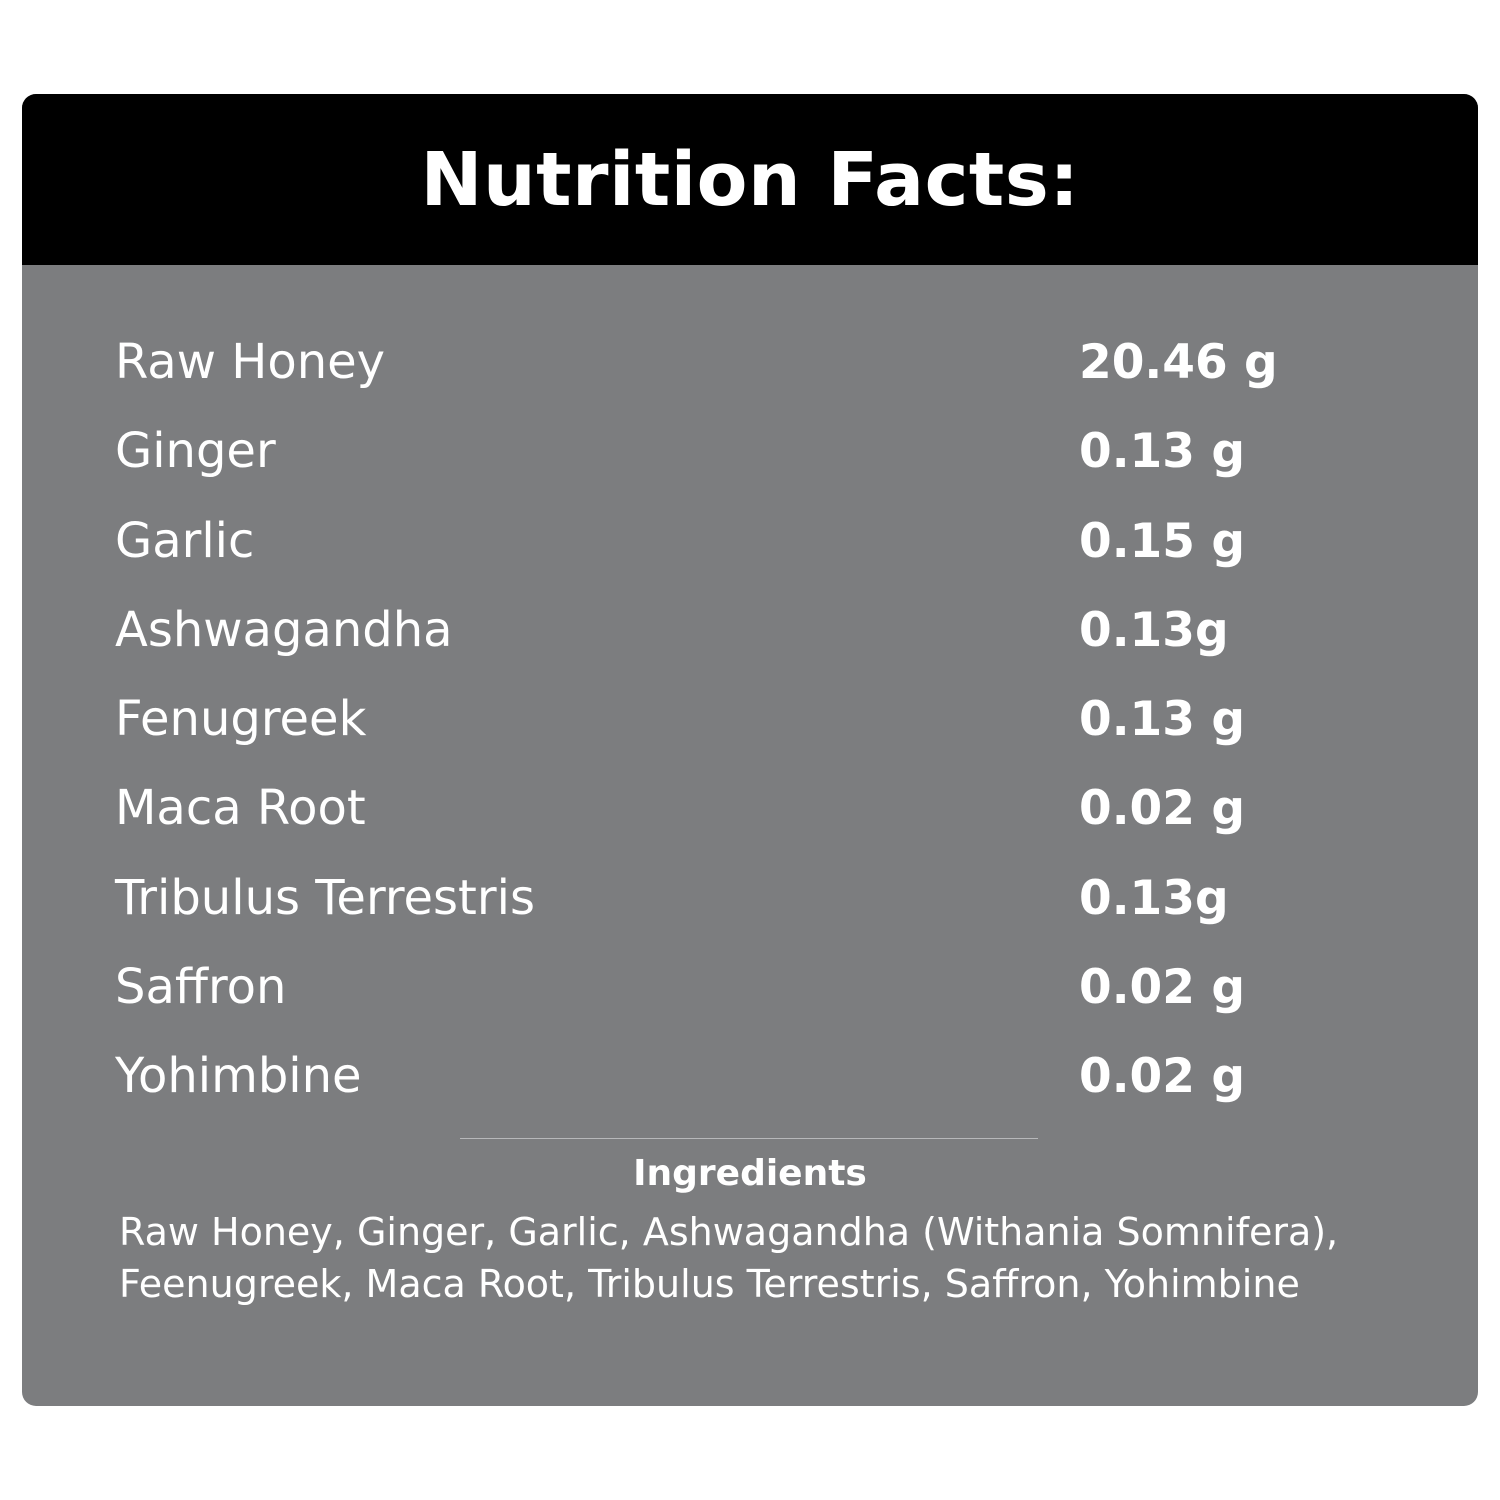 The width and height of the screenshot is (1500, 1500). I want to click on fact-name: Maca Root, so click(240, 808).